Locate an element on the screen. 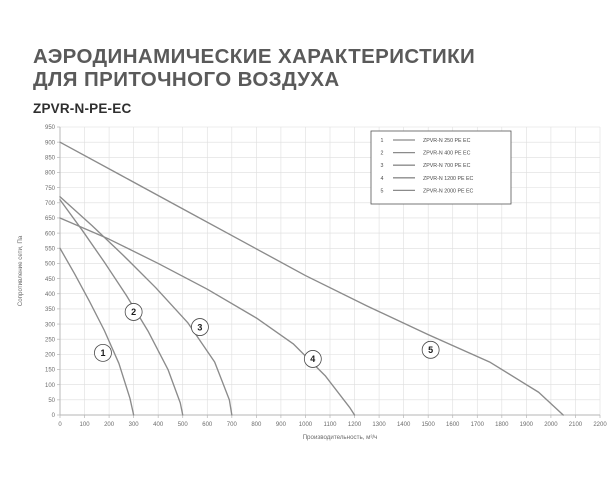 The width and height of the screenshot is (615, 500). y-tick-label: 400 is located at coordinates (50, 295).